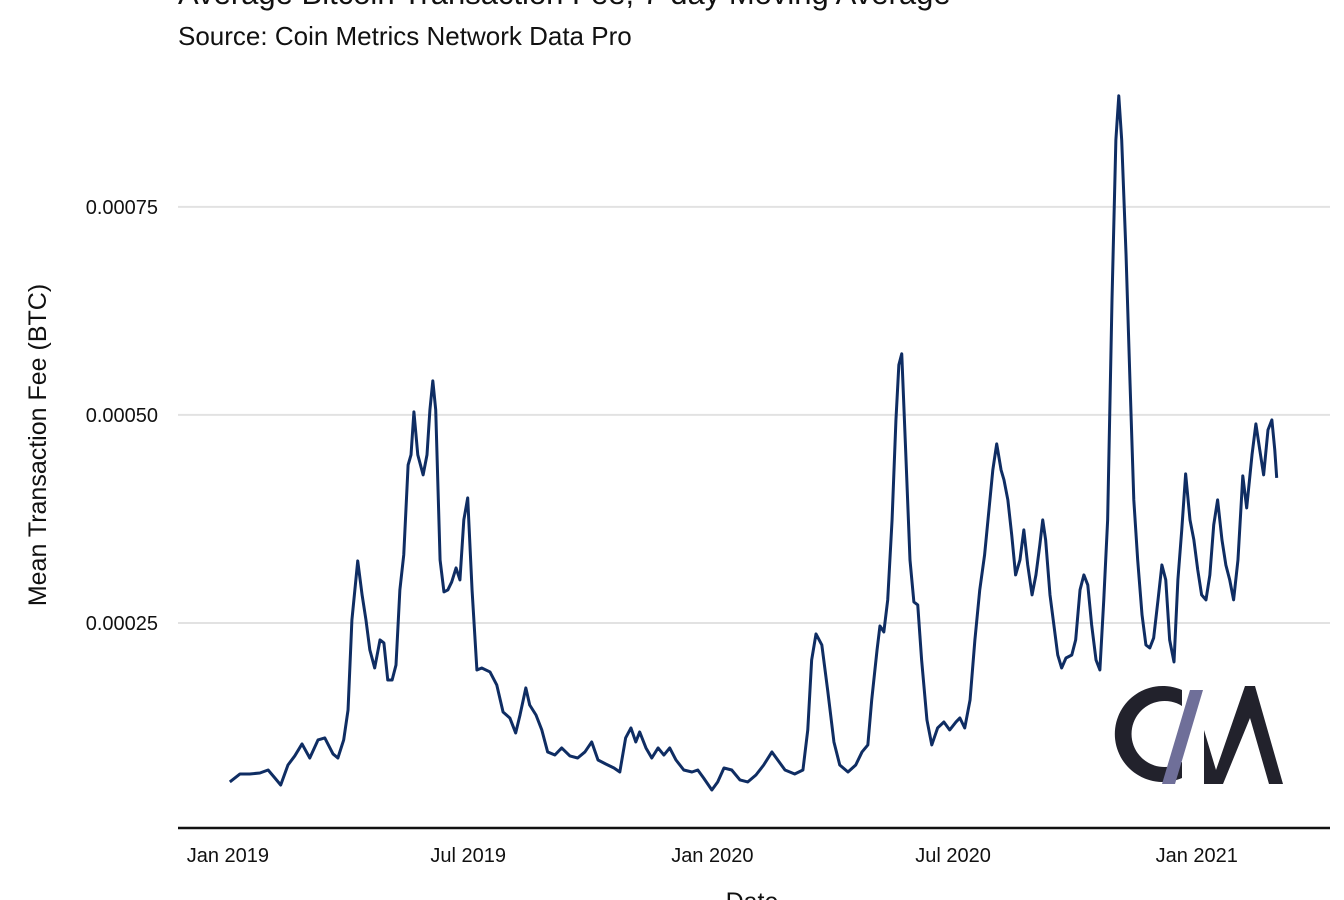 Image resolution: width=1344 pixels, height=900 pixels. I want to click on logo, so click(1198, 735).